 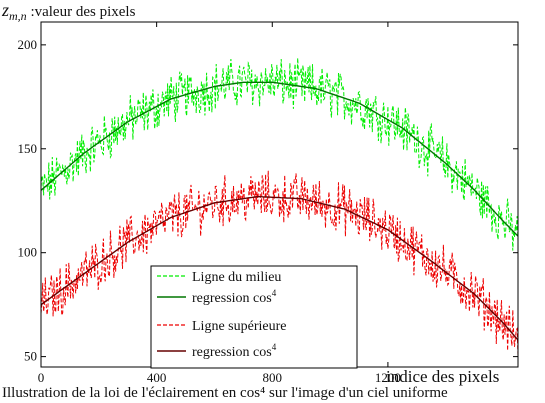 I want to click on legend-label-1: Ligne du milieu, so click(x=236, y=277).